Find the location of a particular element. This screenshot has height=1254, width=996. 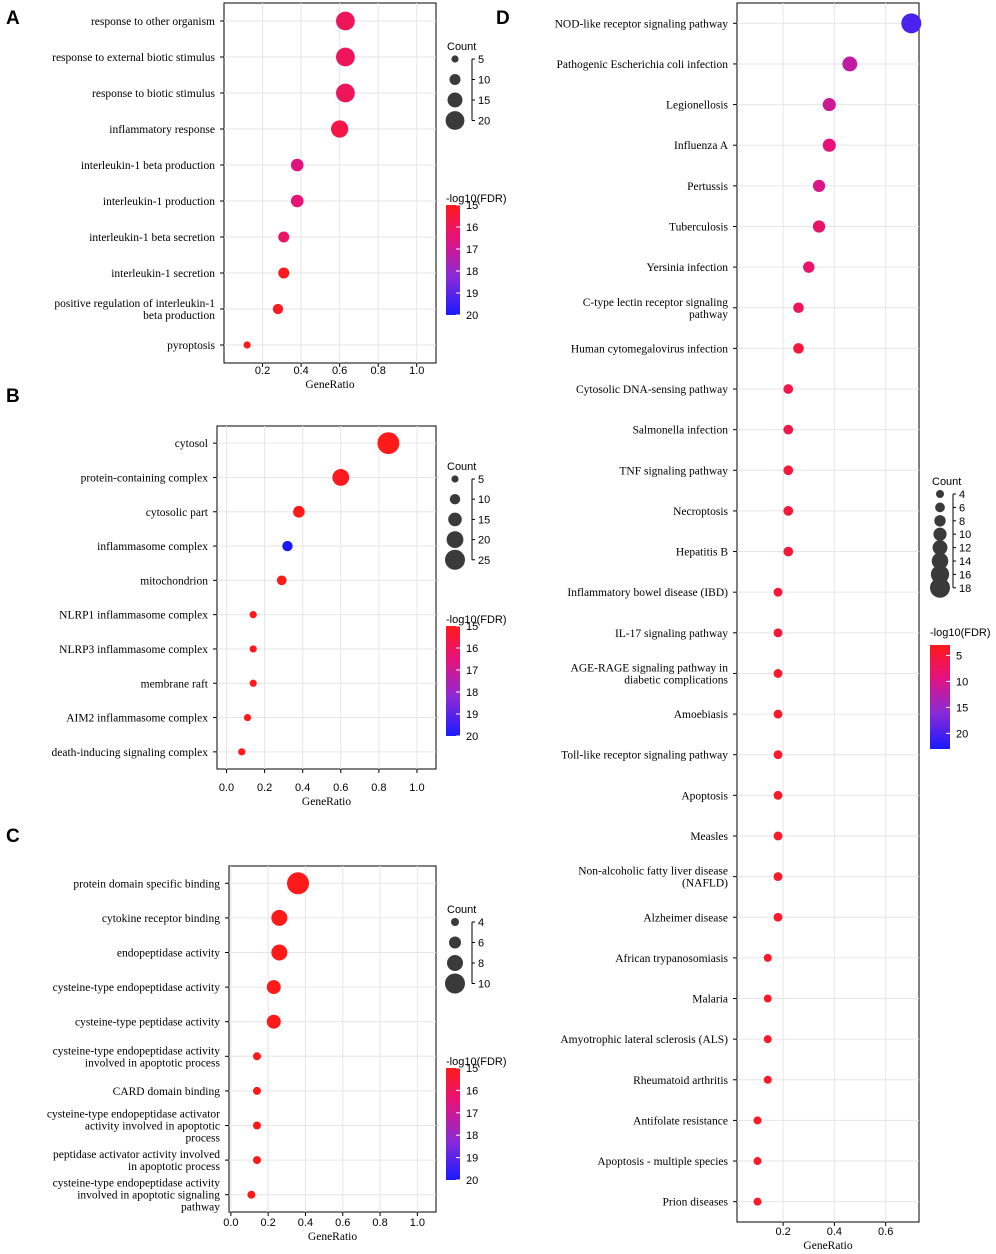

category-label-line: membrane raft is located at coordinates (175, 684).